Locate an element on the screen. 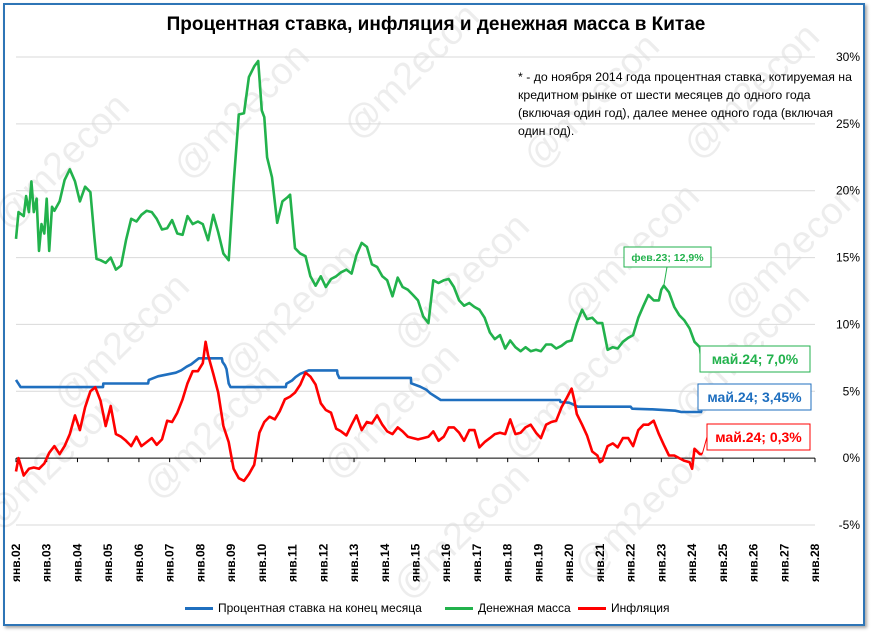 The image size is (872, 633). x-tick-label: янв.11 is located at coordinates (293, 563).